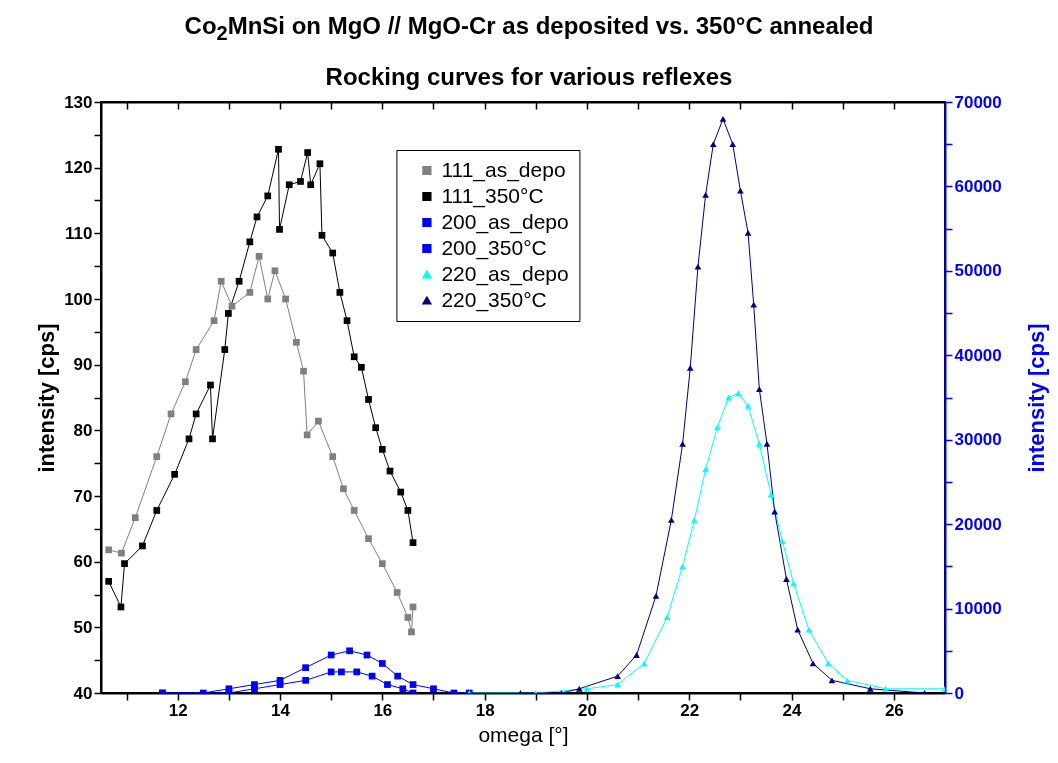  What do you see at coordinates (83, 627) in the screenshot?
I see `y-tick-label: 50` at bounding box center [83, 627].